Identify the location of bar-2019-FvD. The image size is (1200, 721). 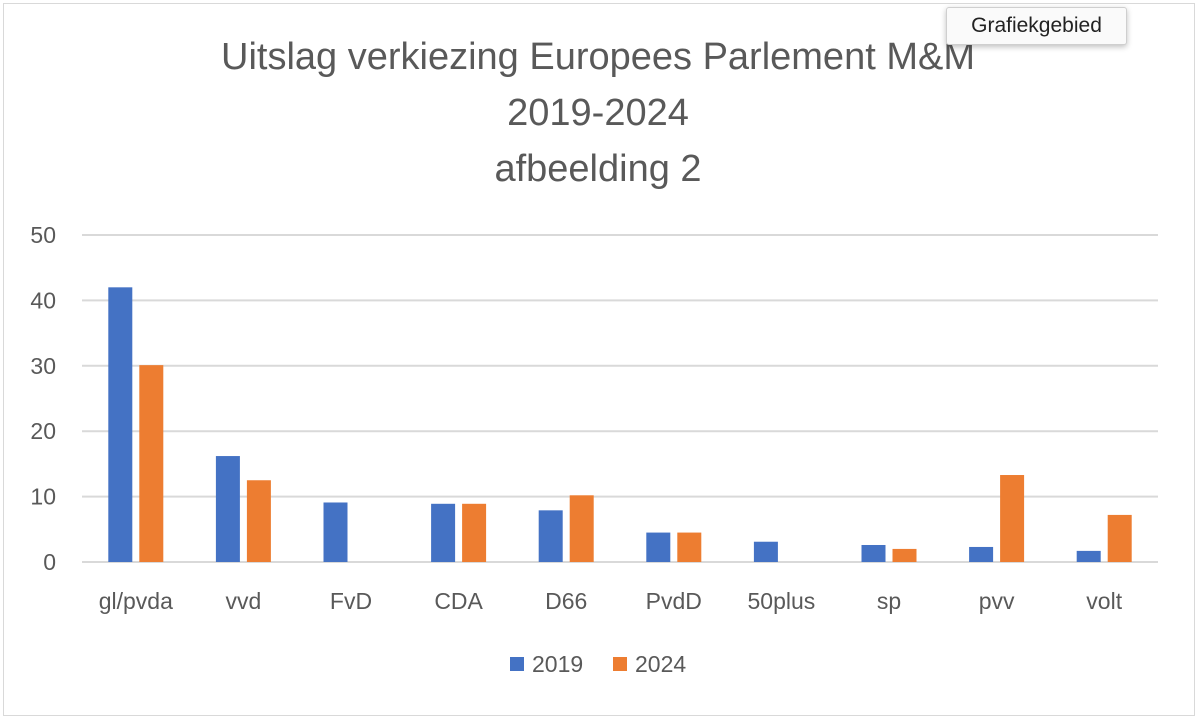
(335, 532).